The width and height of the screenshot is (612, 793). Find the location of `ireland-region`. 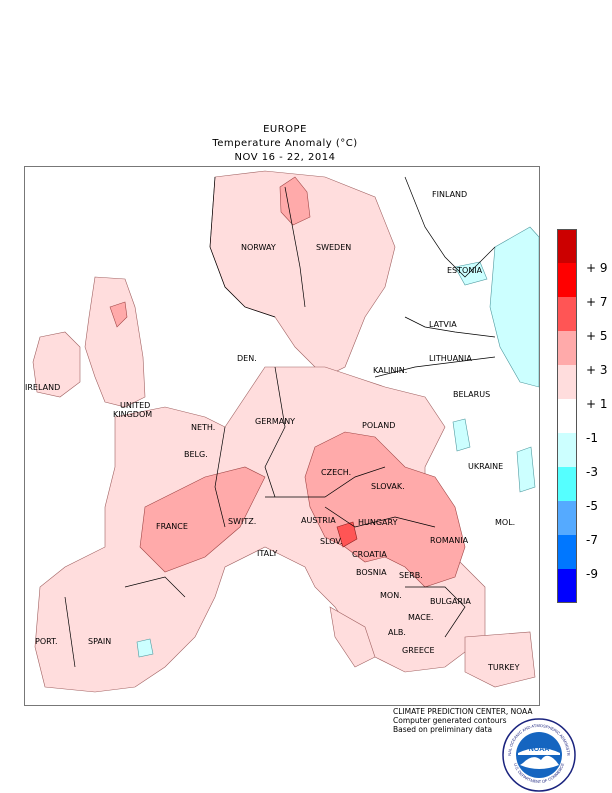

ireland-region is located at coordinates (56, 364).